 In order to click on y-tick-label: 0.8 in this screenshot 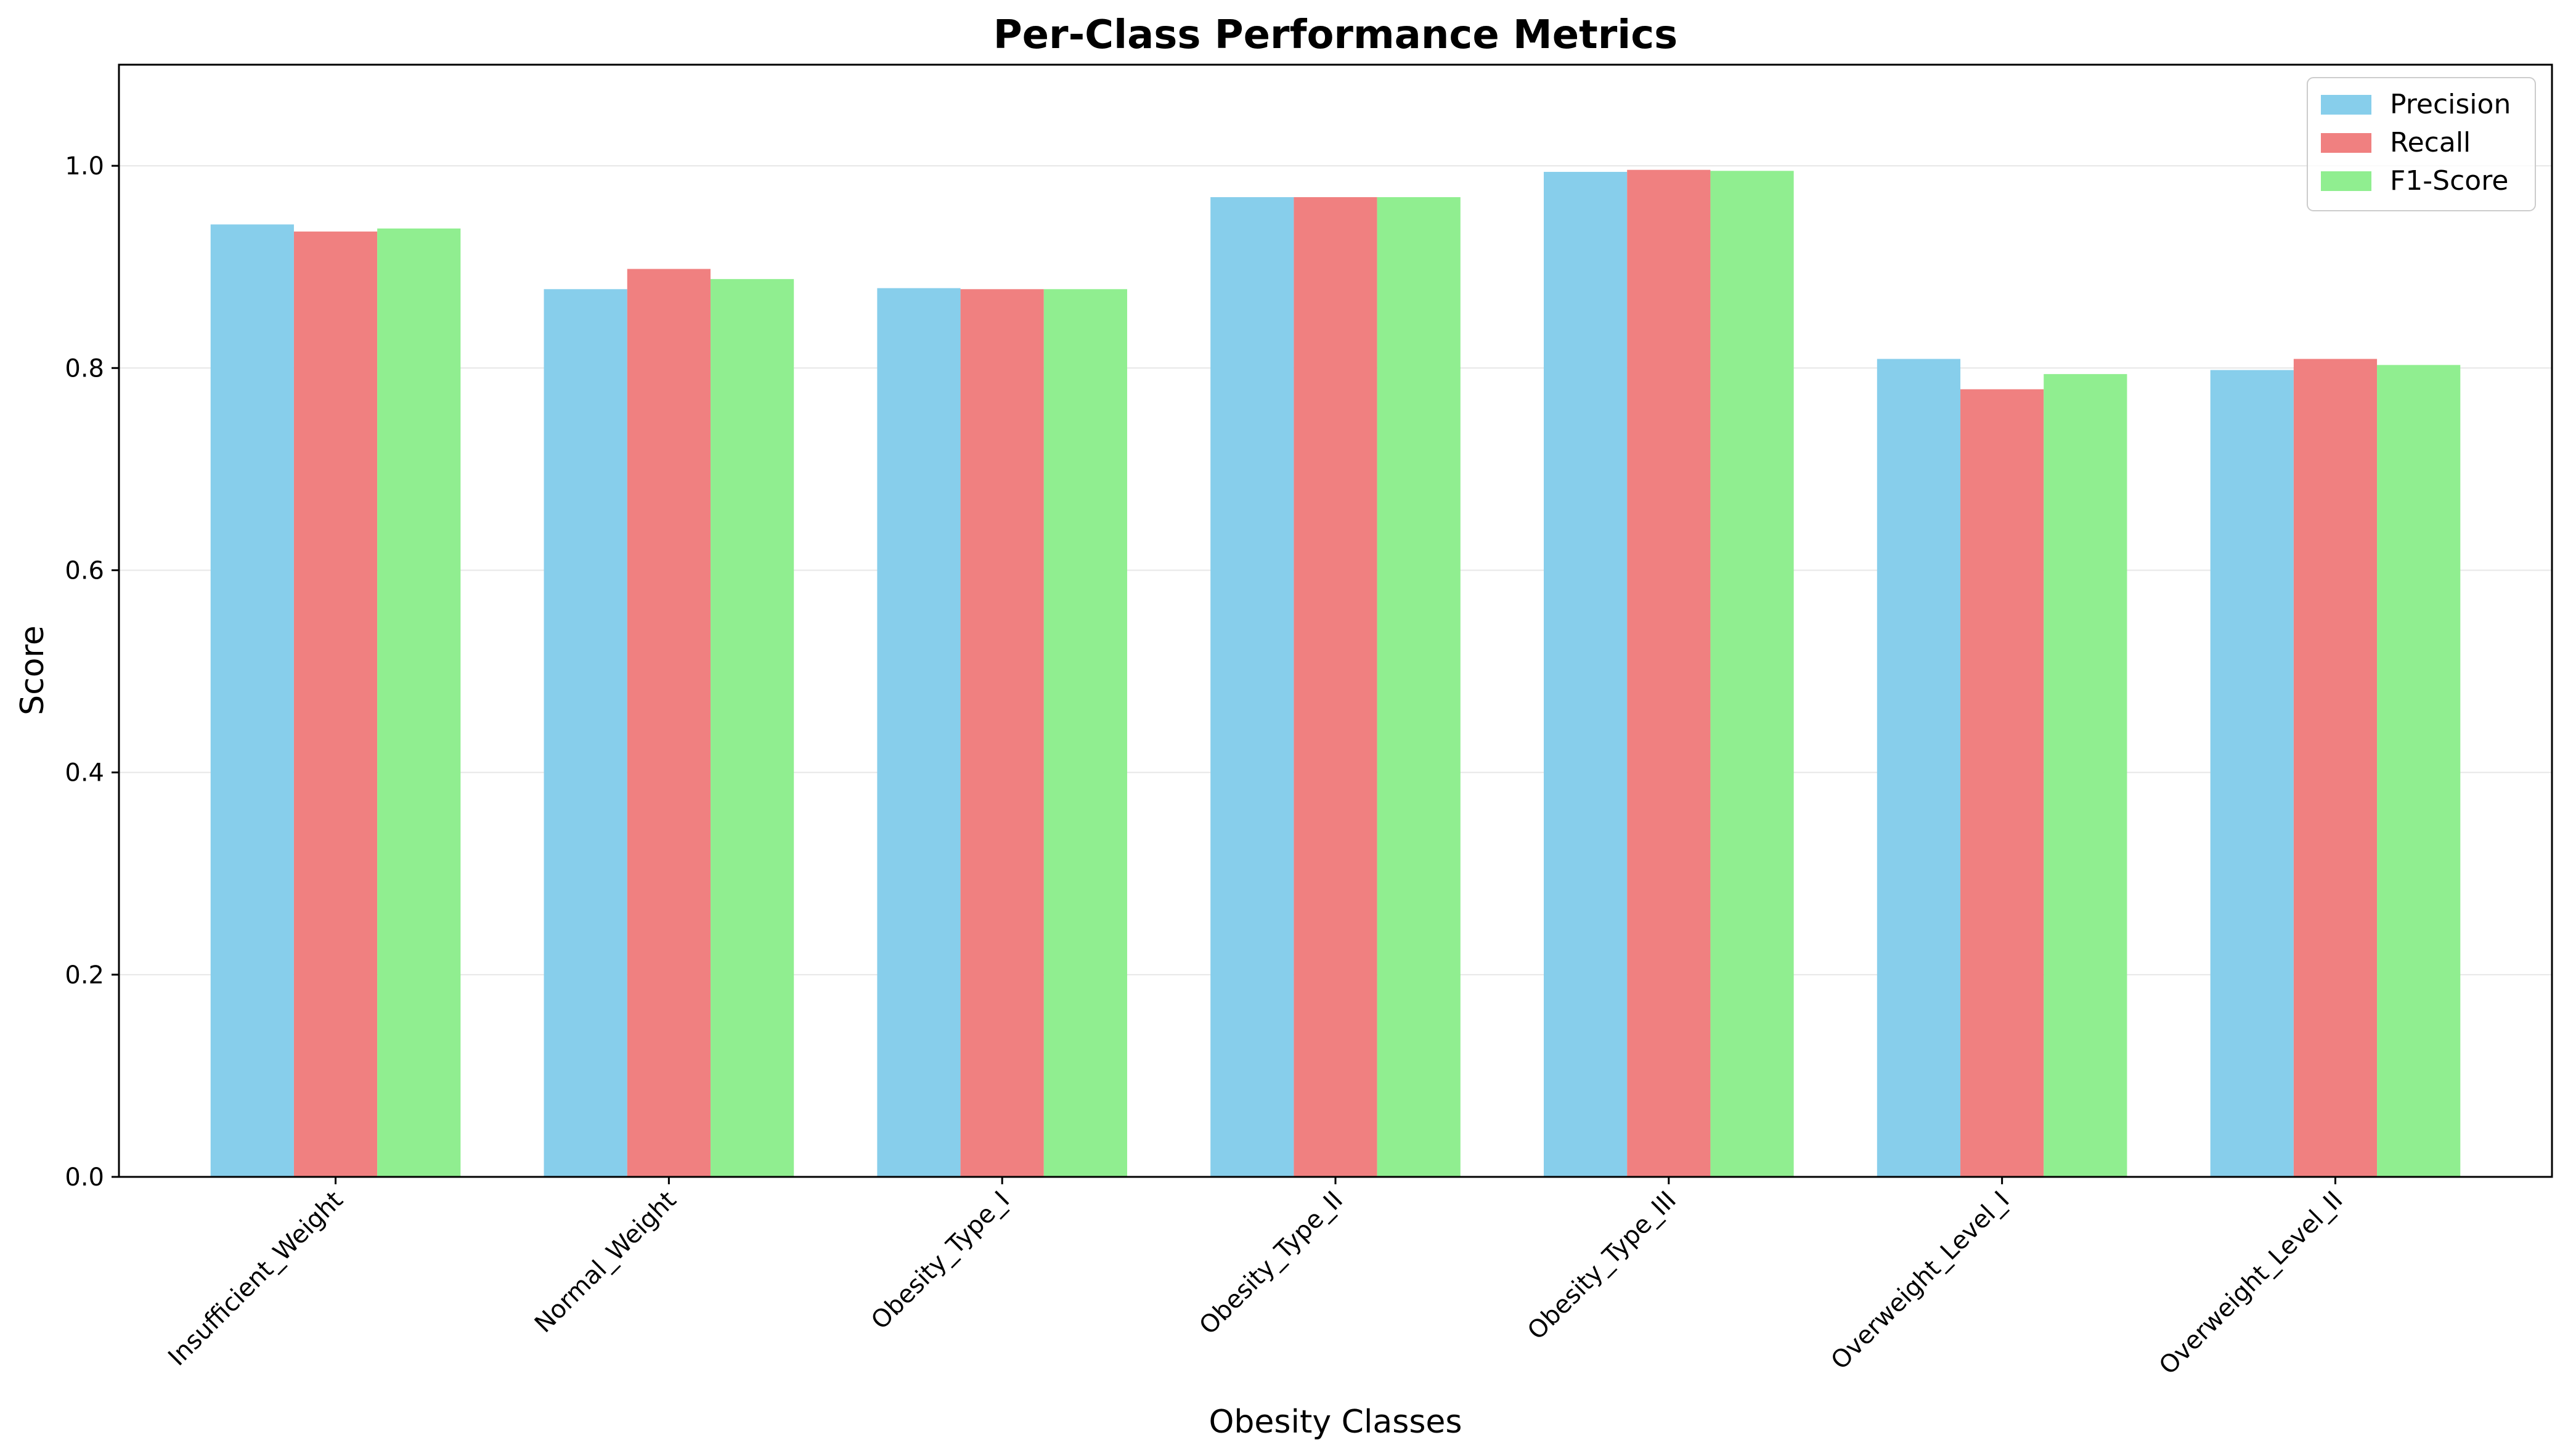, I will do `click(84, 368)`.